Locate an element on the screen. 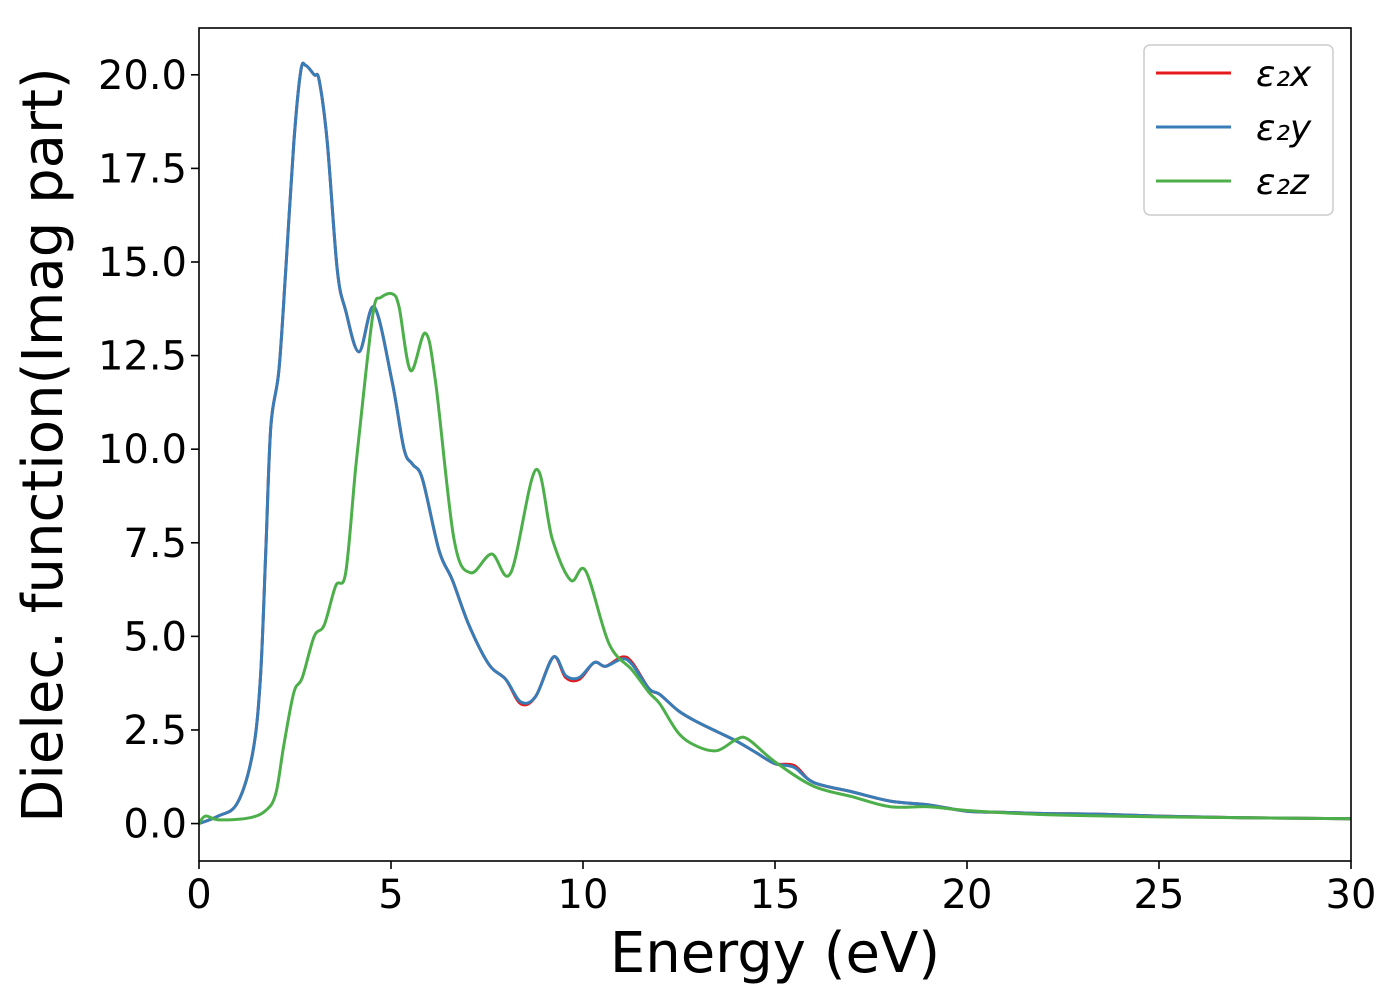  x-tick-label: 25 is located at coordinates (1159, 895).